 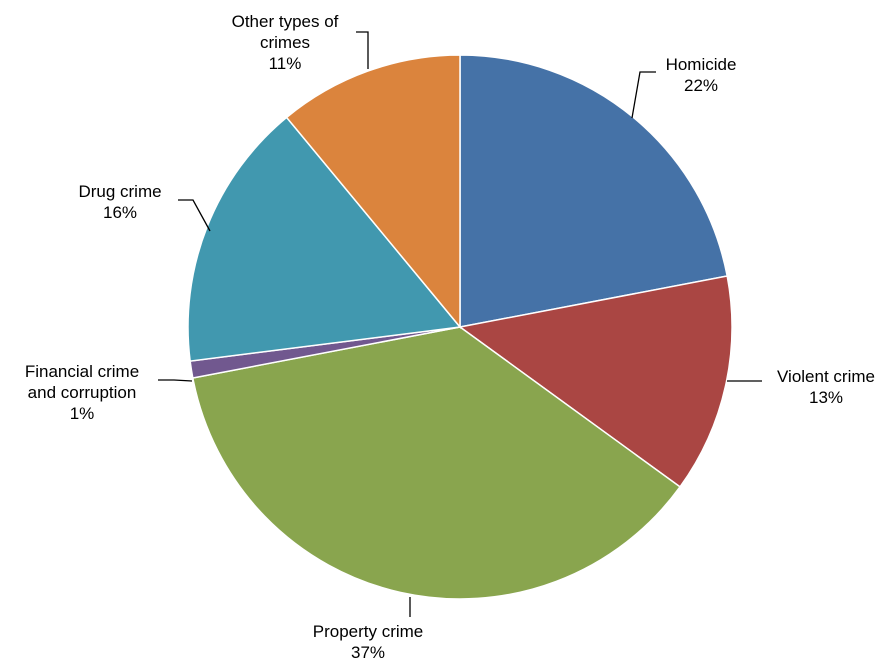 I want to click on slice-name-label: Property crime, so click(x=368, y=631).